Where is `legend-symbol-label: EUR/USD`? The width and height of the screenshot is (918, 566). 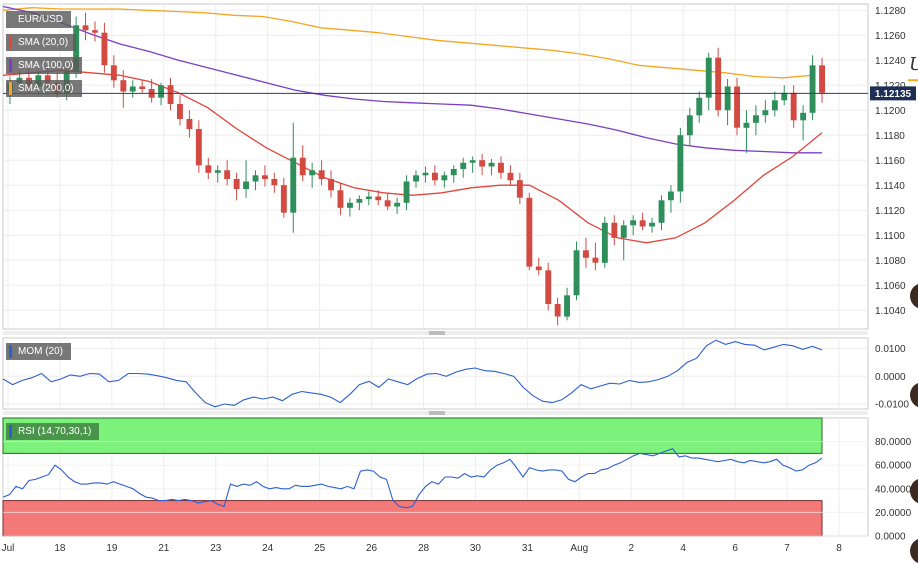
legend-symbol-label: EUR/USD is located at coordinates (41, 19).